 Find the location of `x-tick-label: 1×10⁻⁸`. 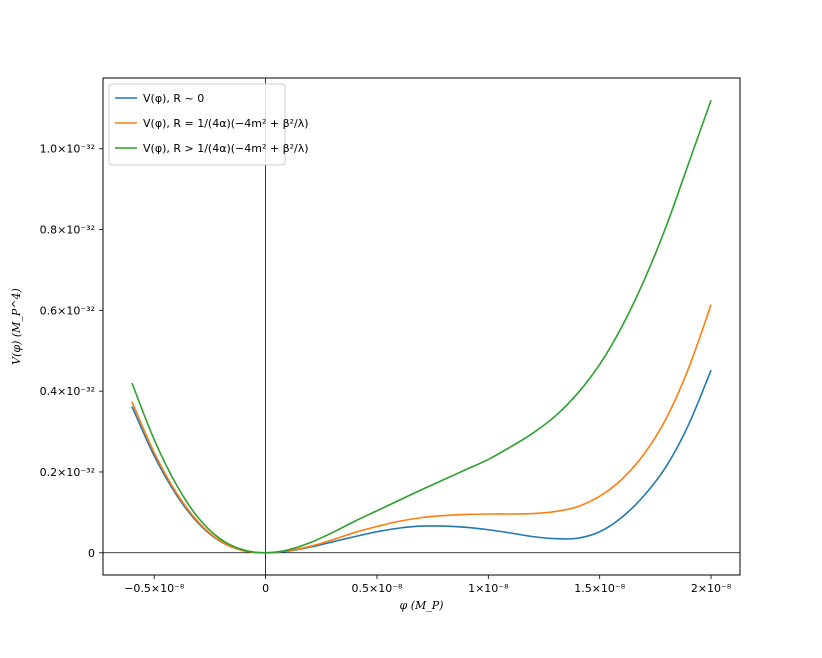

x-tick-label: 1×10⁻⁸ is located at coordinates (488, 588).